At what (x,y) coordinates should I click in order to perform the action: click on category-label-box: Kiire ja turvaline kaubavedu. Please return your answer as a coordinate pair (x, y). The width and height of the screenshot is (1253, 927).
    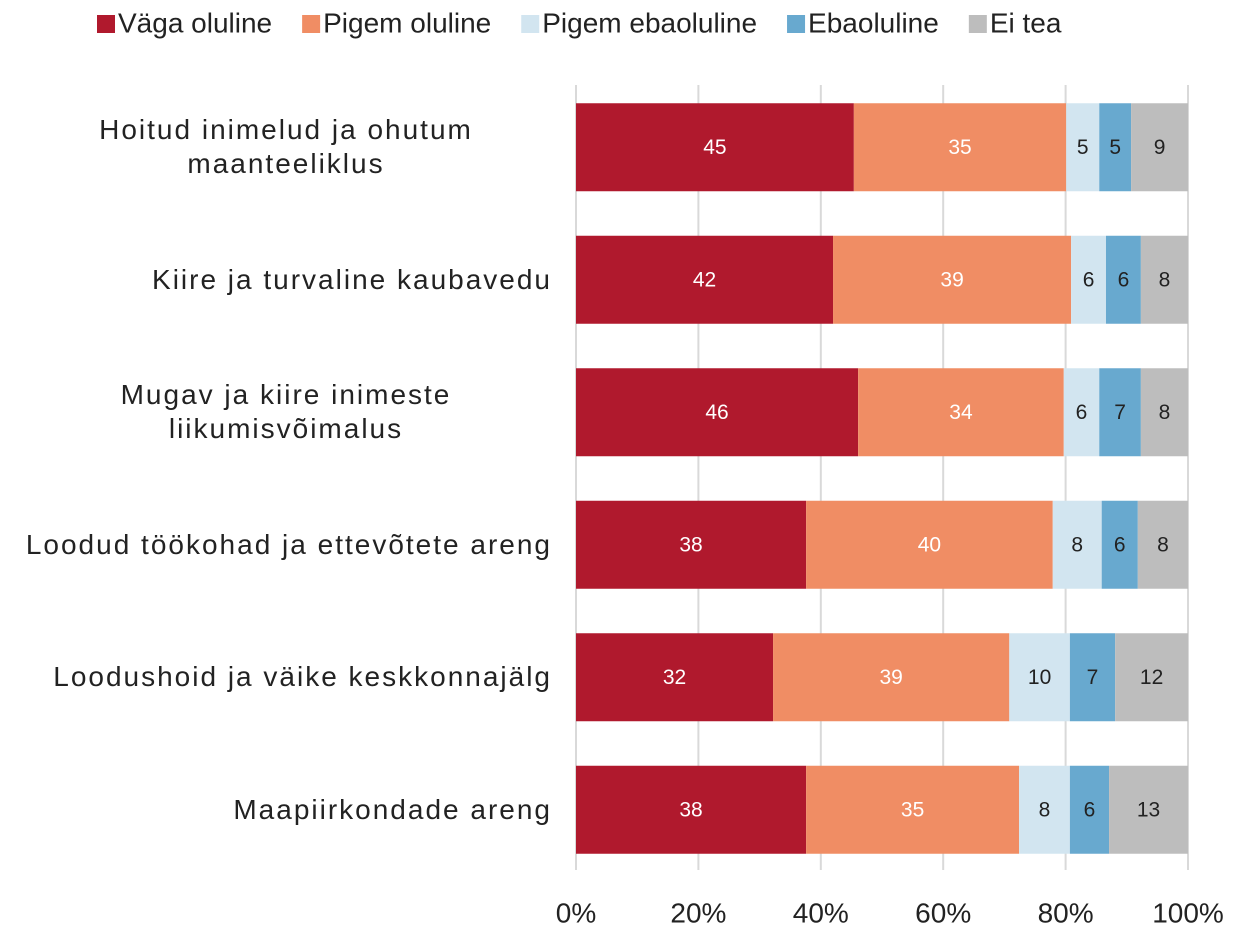
    Looking at the image, I should click on (276, 280).